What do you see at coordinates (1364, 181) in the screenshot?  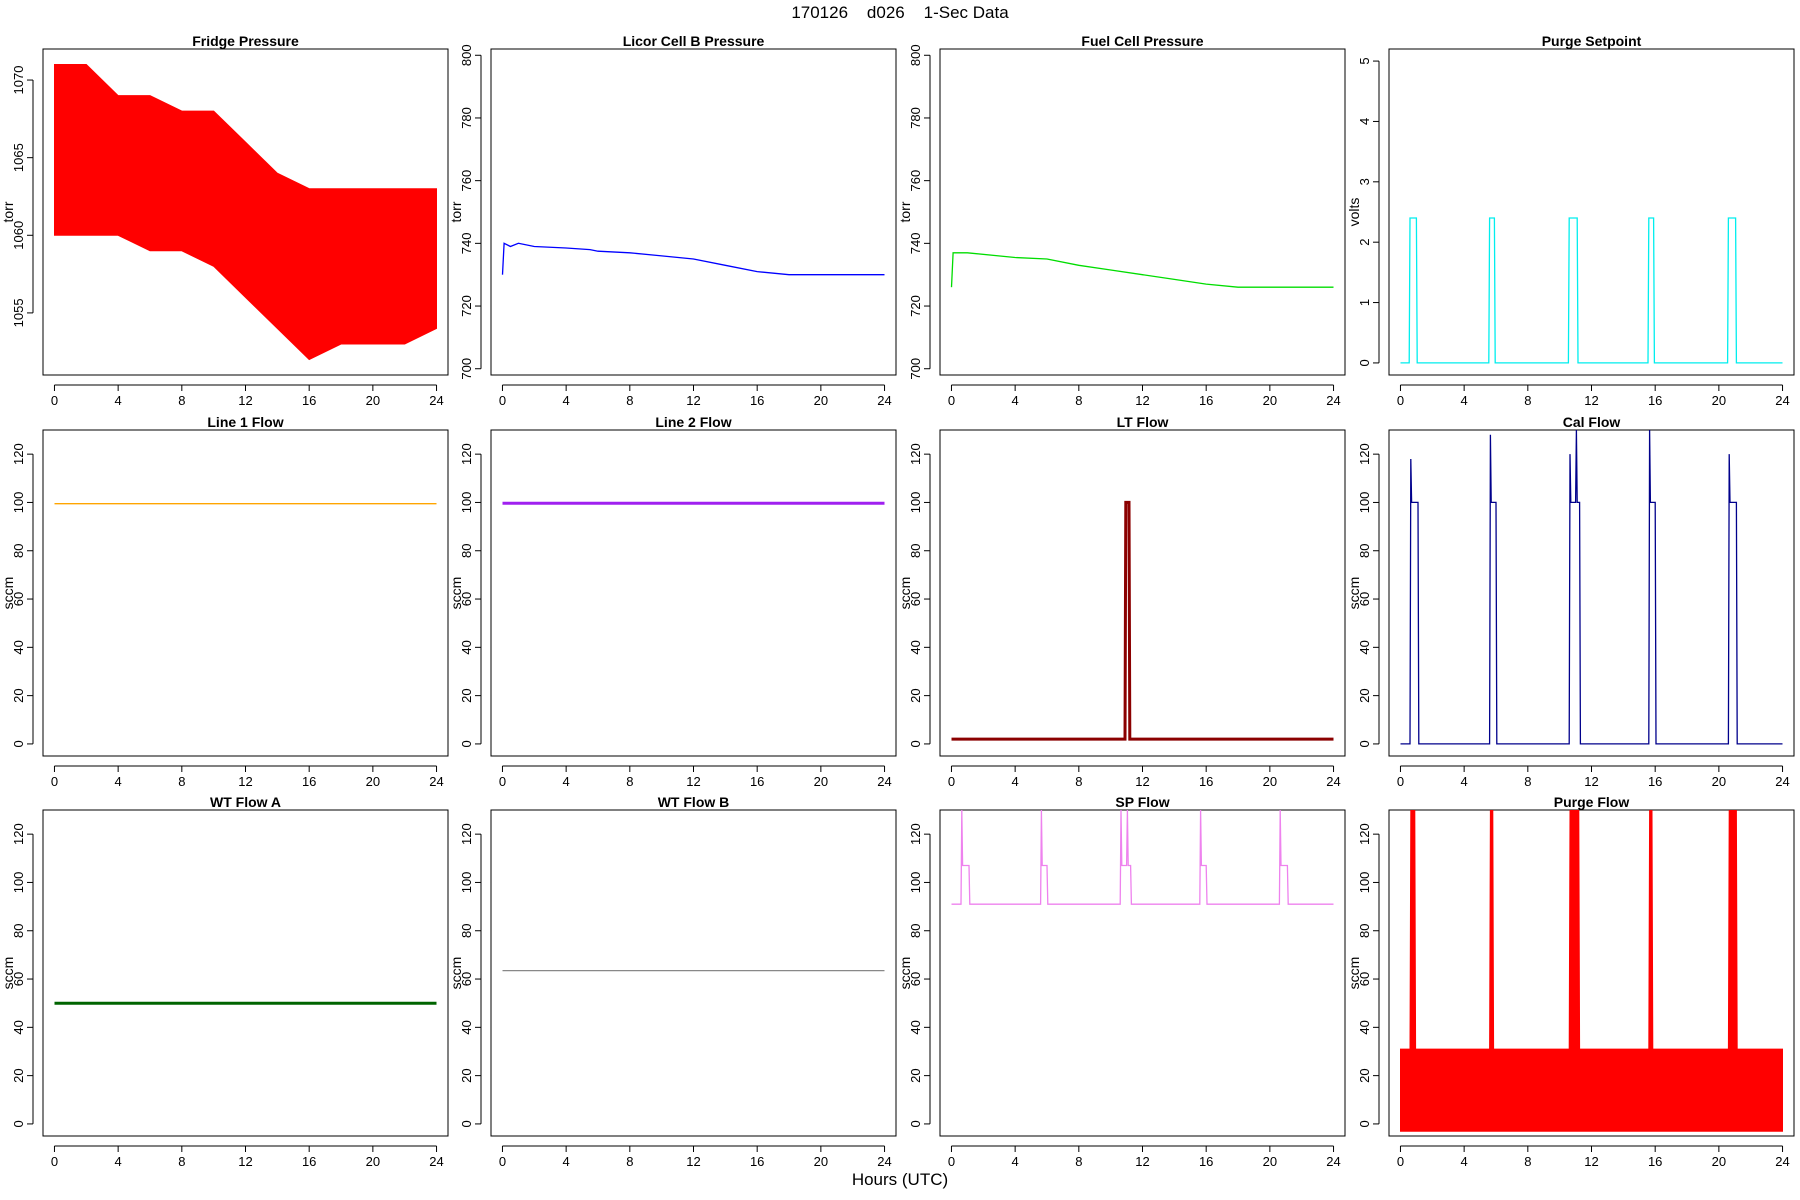 I see `y-tick-label: 3` at bounding box center [1364, 181].